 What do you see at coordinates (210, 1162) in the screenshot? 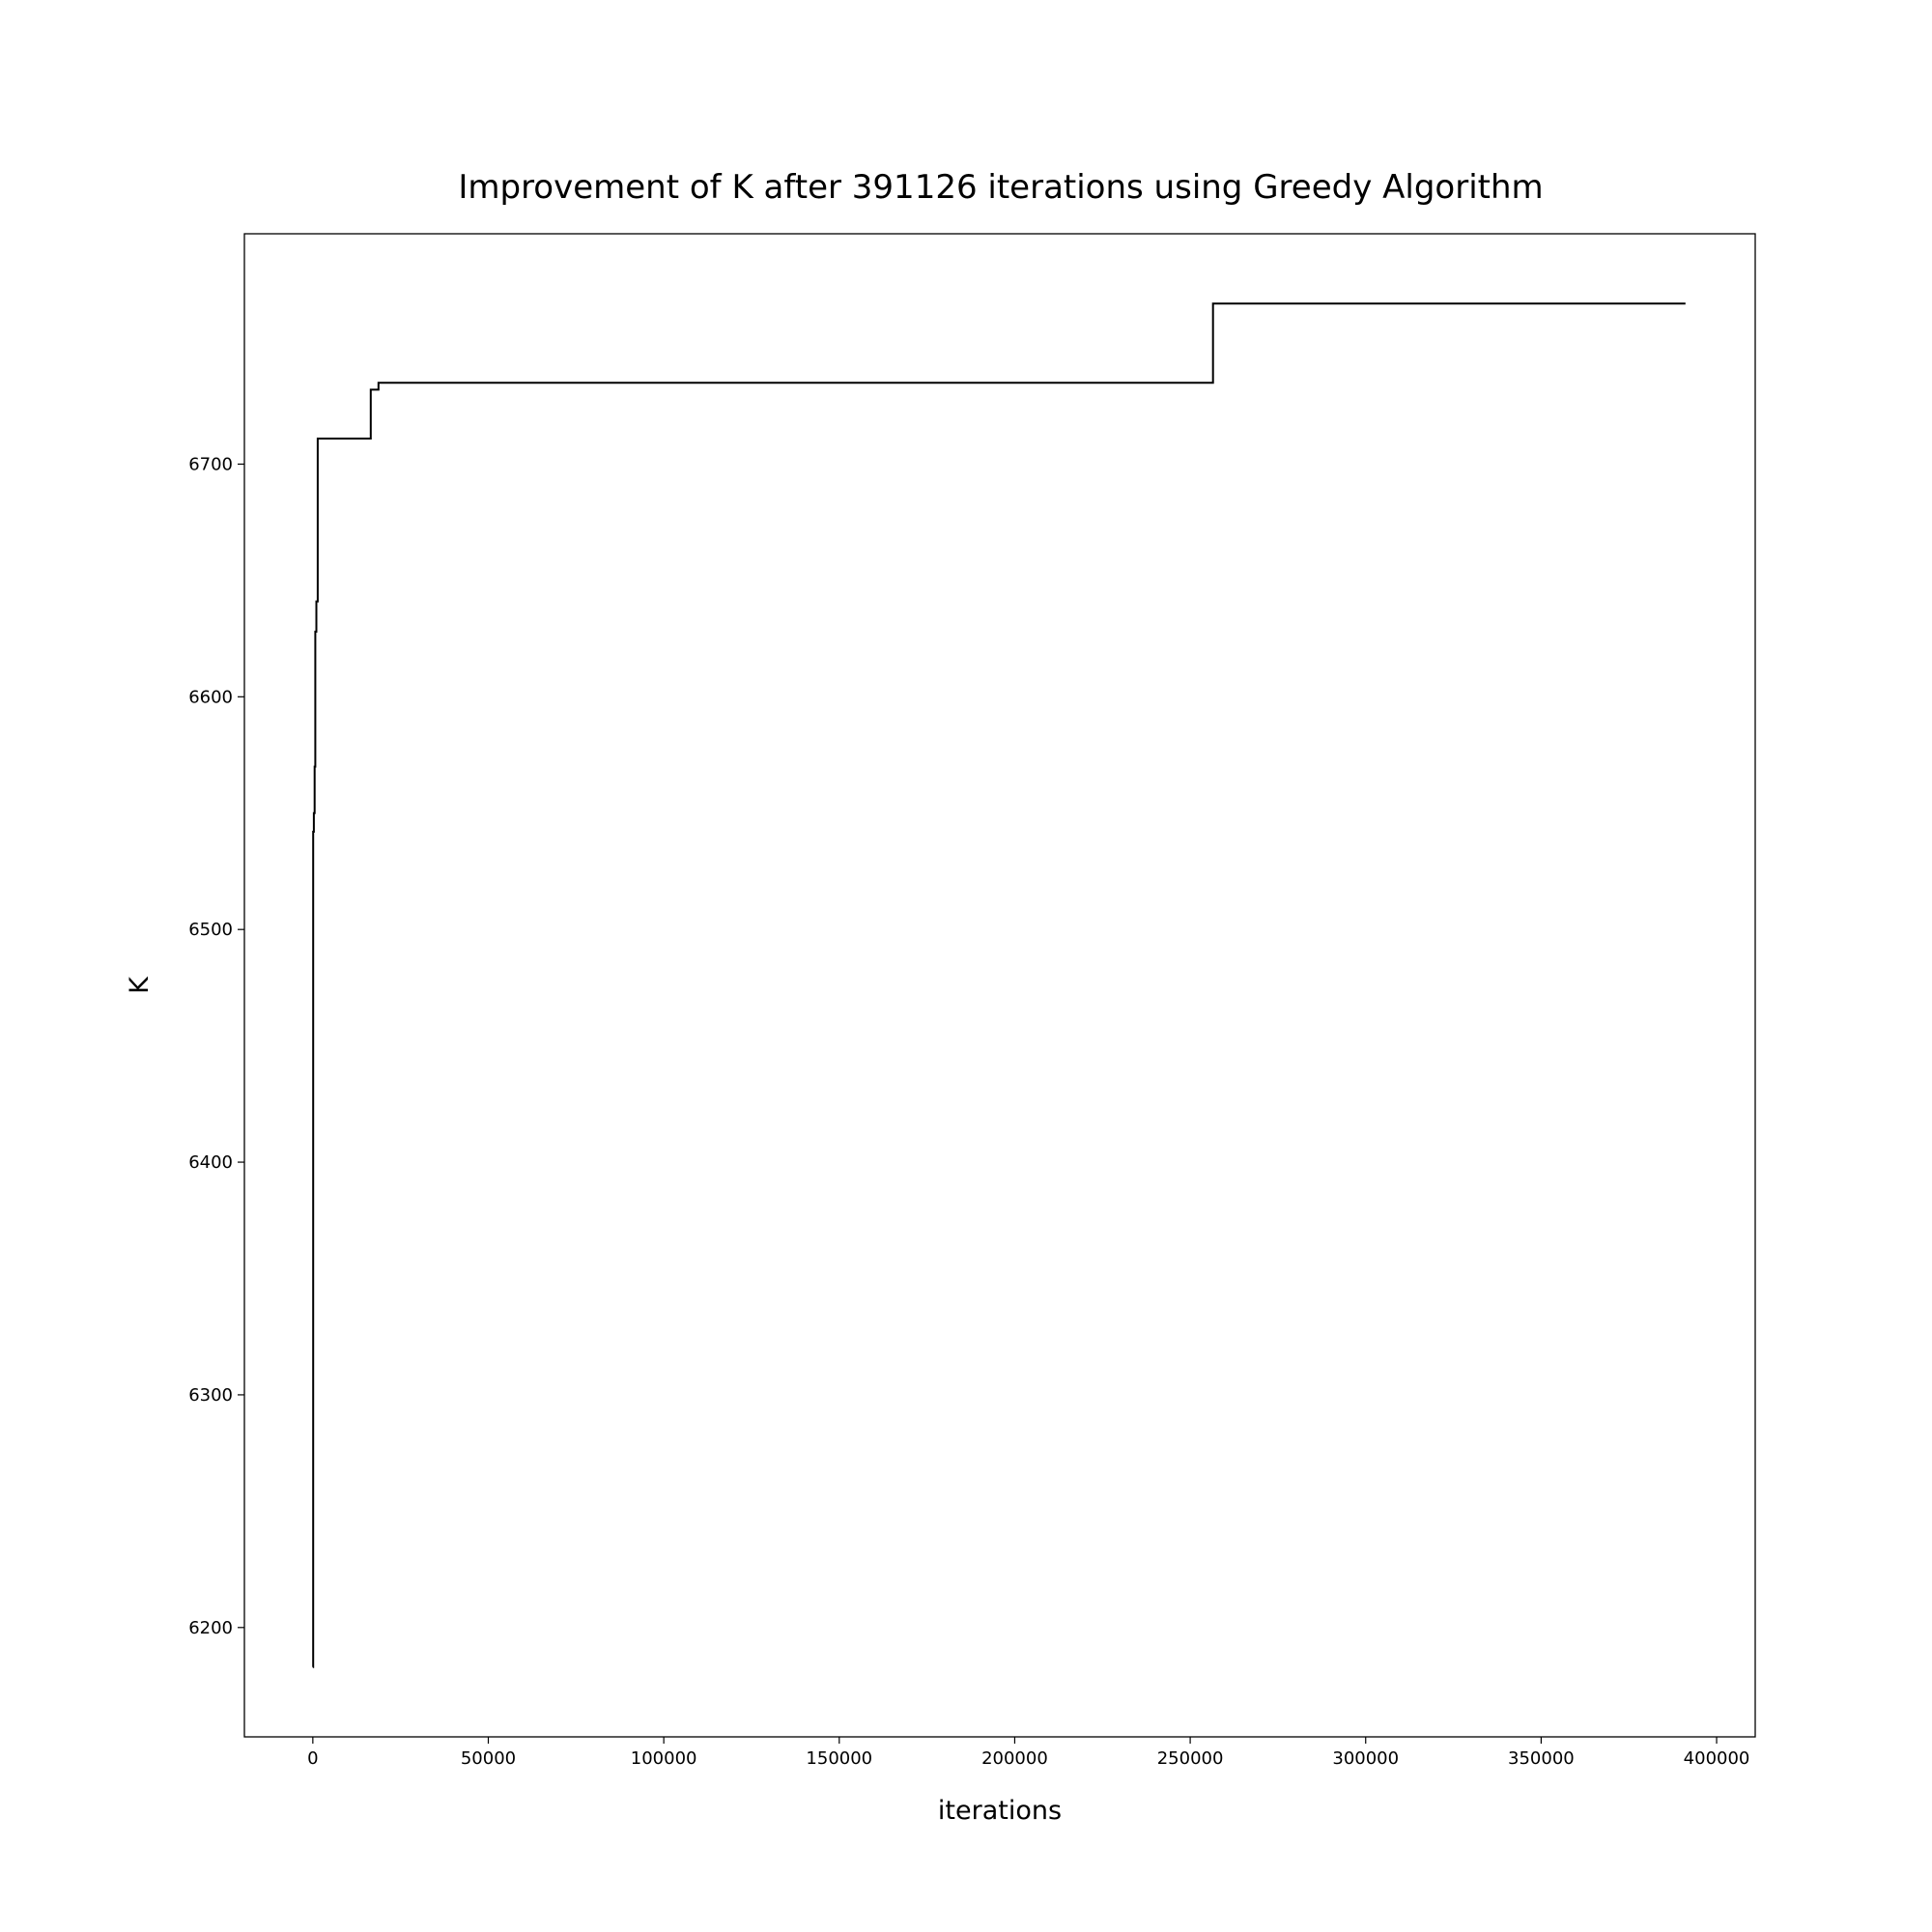
I see `y-tick-label: 6400` at bounding box center [210, 1162].